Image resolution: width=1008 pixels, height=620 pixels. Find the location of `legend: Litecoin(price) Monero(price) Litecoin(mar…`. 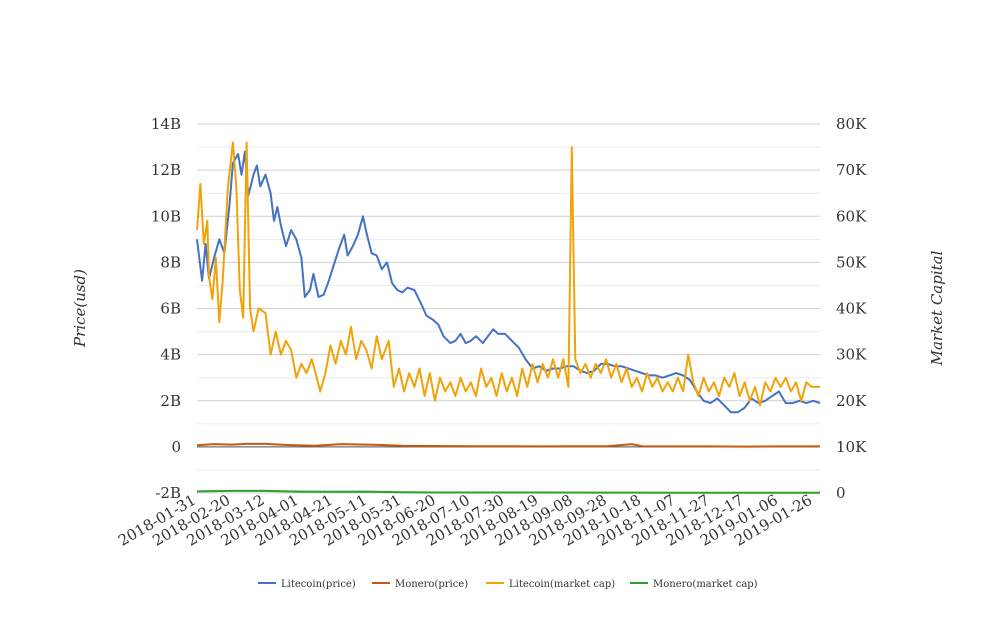

legend: Litecoin(price) Monero(price) Litecoin(mar… is located at coordinates (508, 584).